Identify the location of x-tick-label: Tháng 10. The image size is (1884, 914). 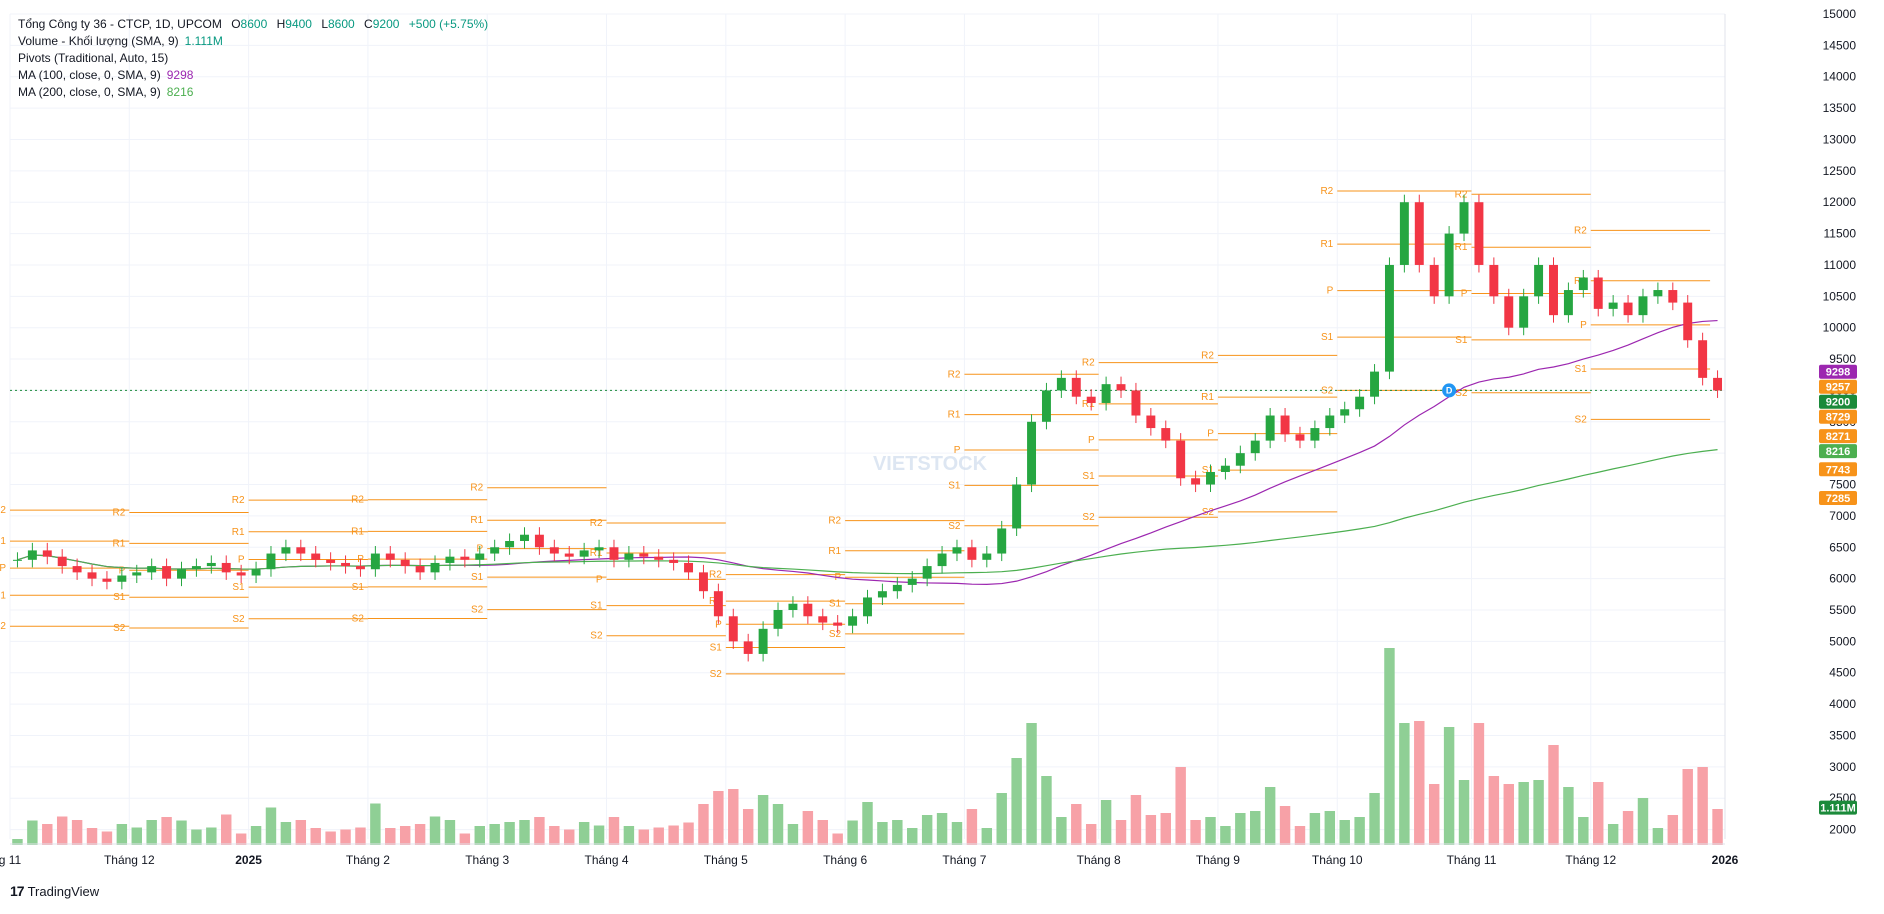
(1337, 860).